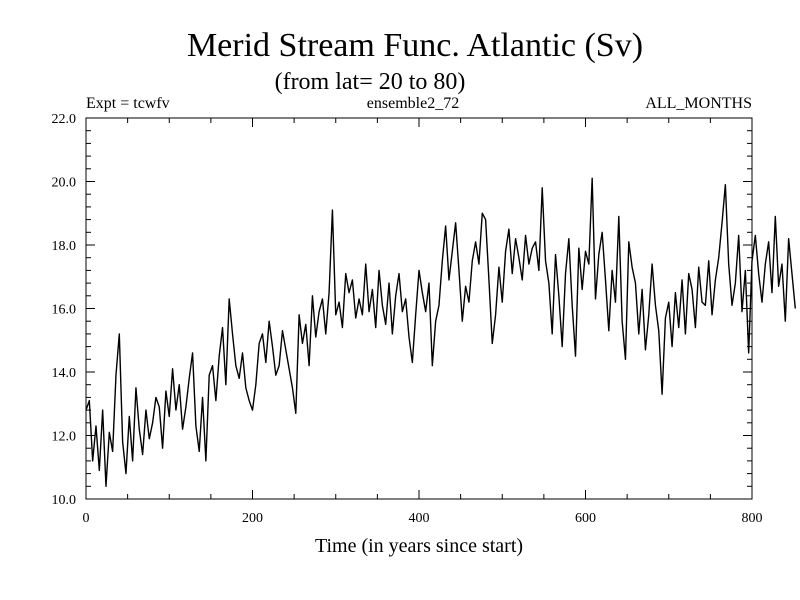 This screenshot has width=800, height=600. Describe the element at coordinates (64, 500) in the screenshot. I see `y-tick-label: 10.0` at that location.